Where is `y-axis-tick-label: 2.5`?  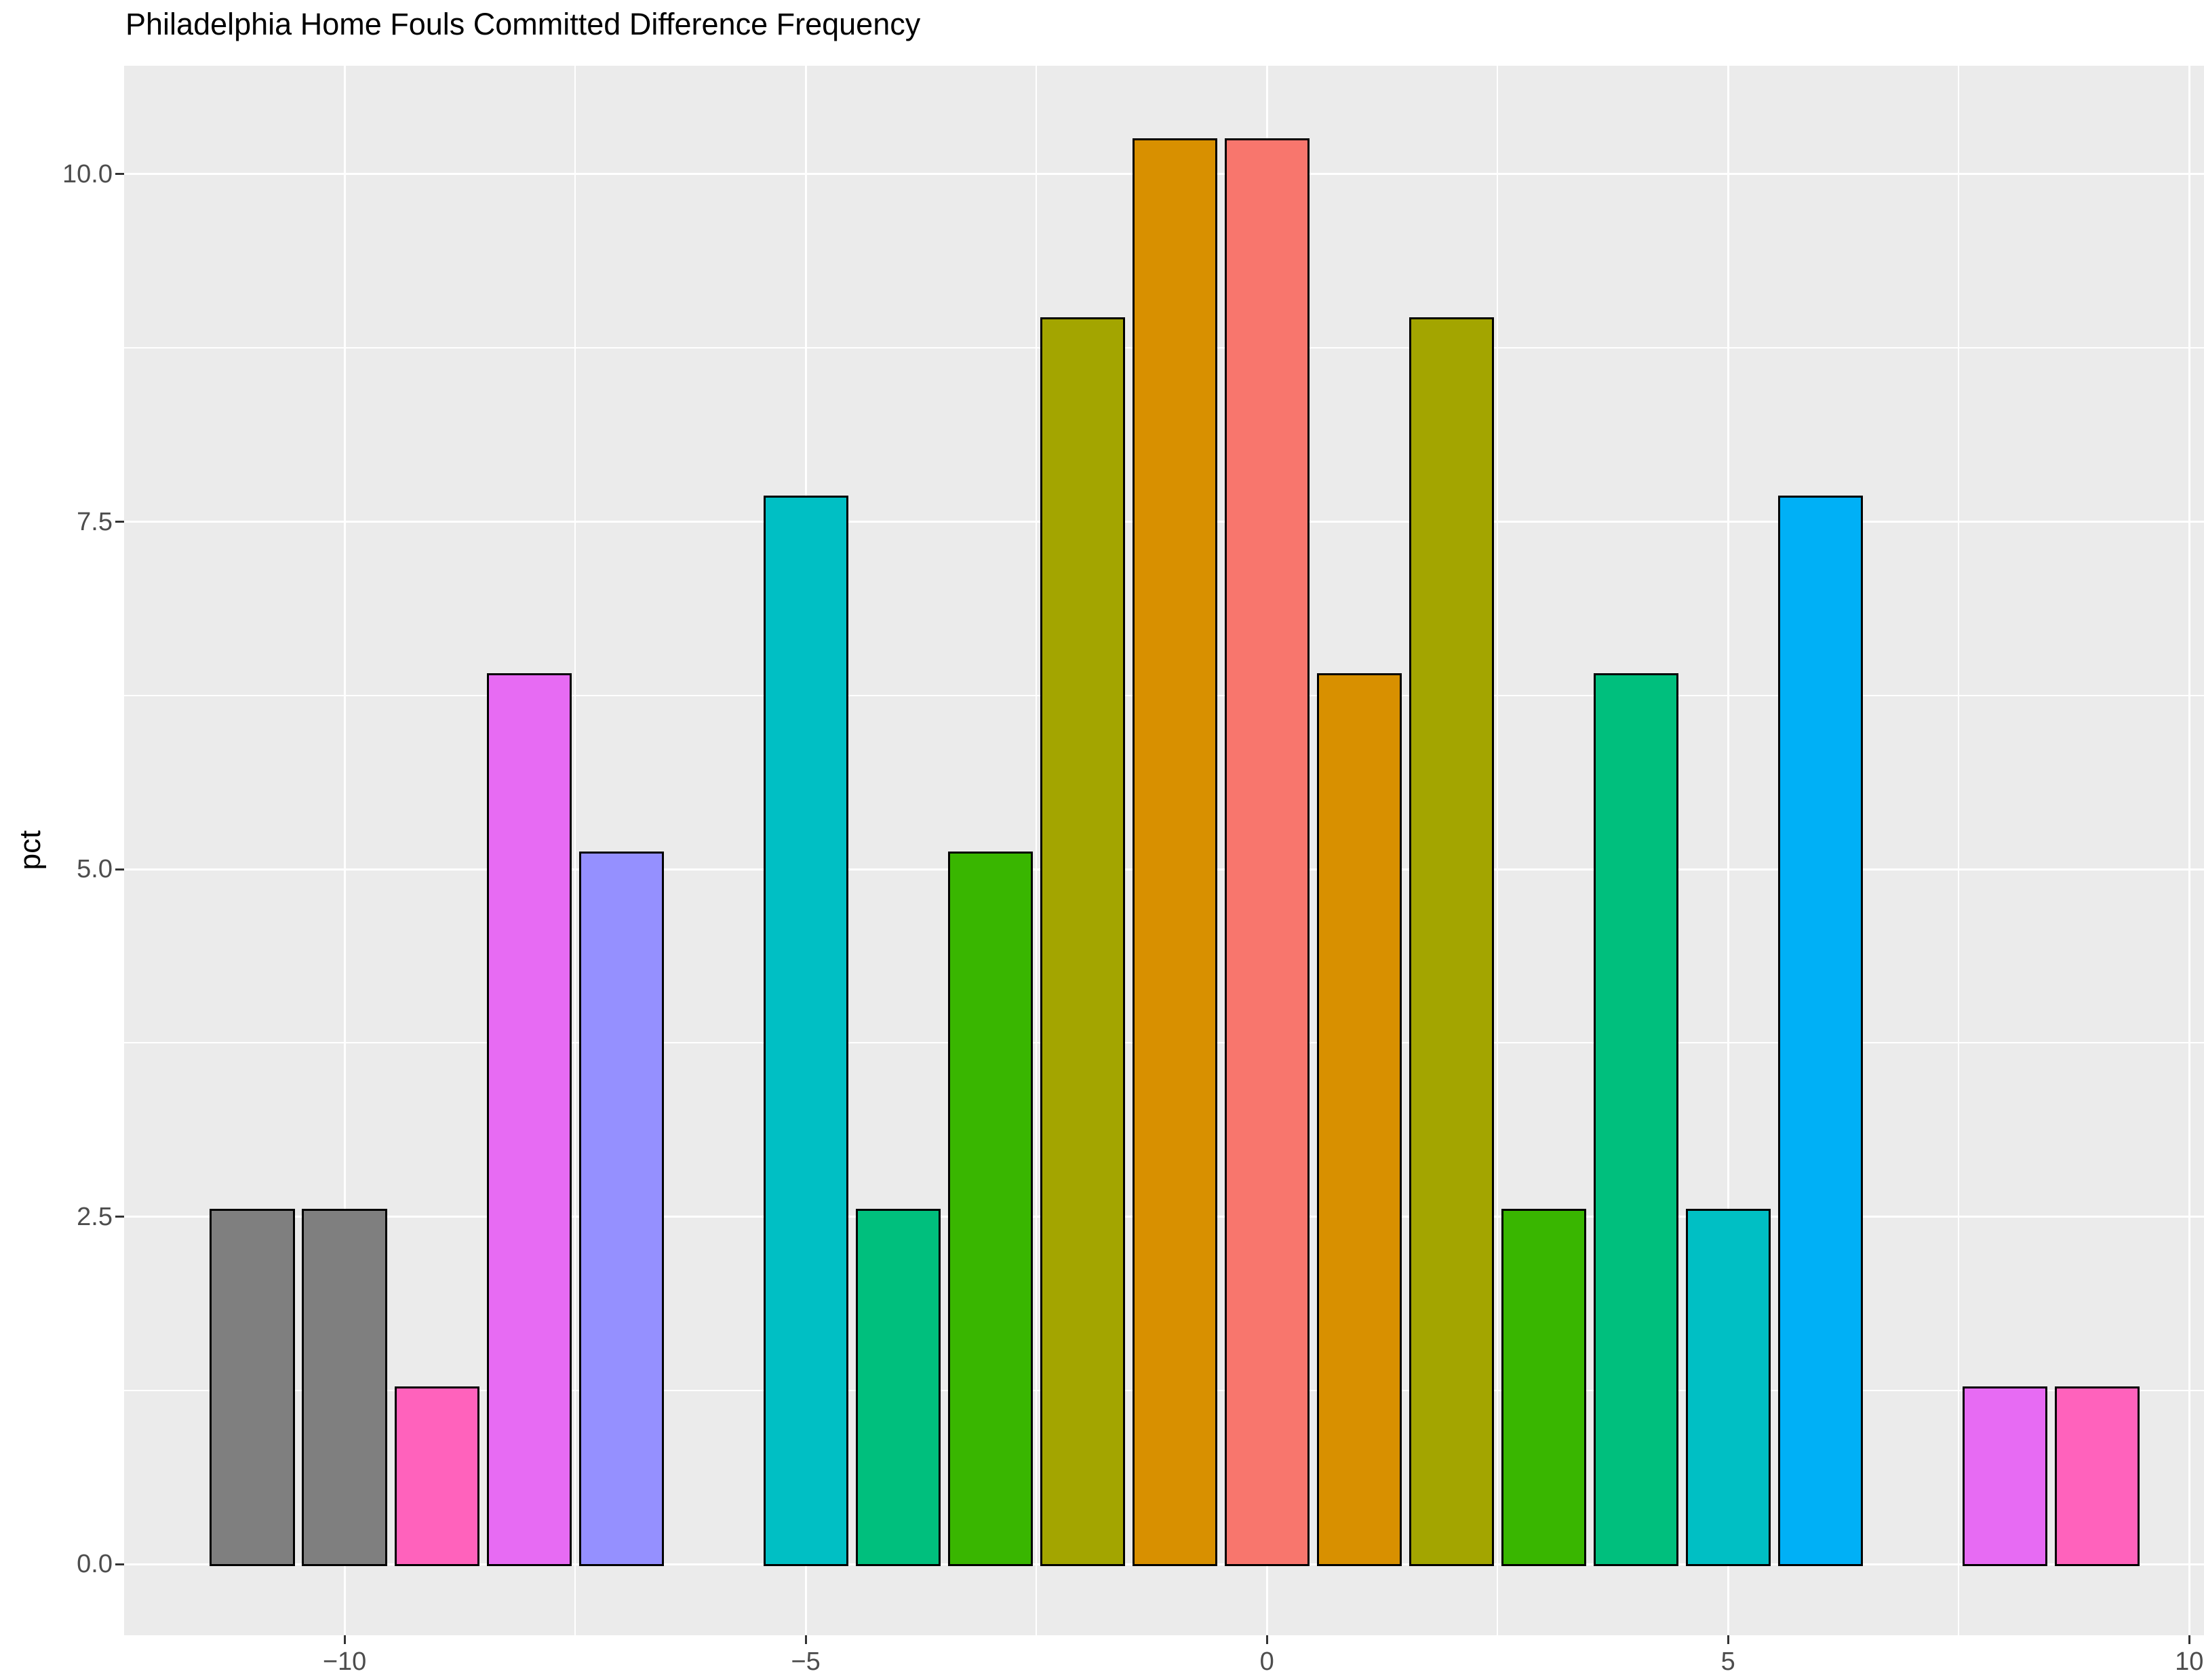
y-axis-tick-label: 2.5 is located at coordinates (95, 1216).